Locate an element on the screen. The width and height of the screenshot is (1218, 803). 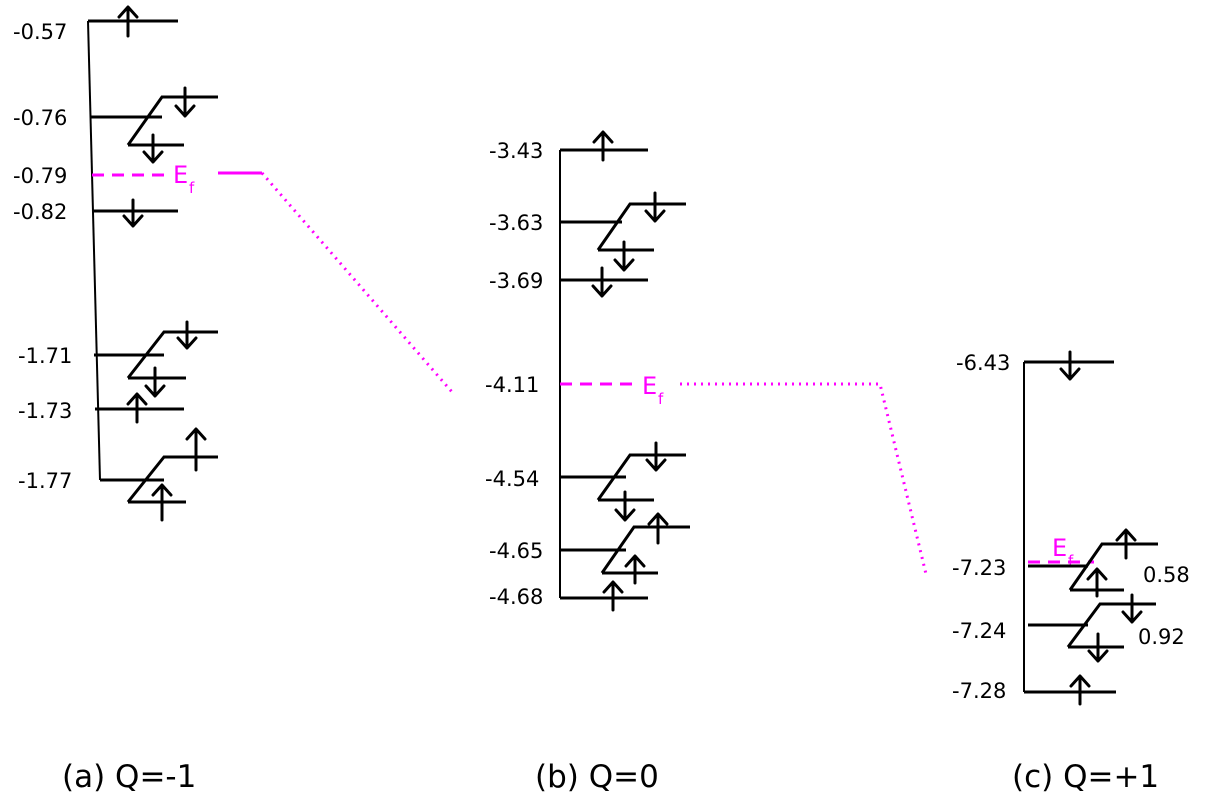
level-label: -0.57 is located at coordinates (40, 32).